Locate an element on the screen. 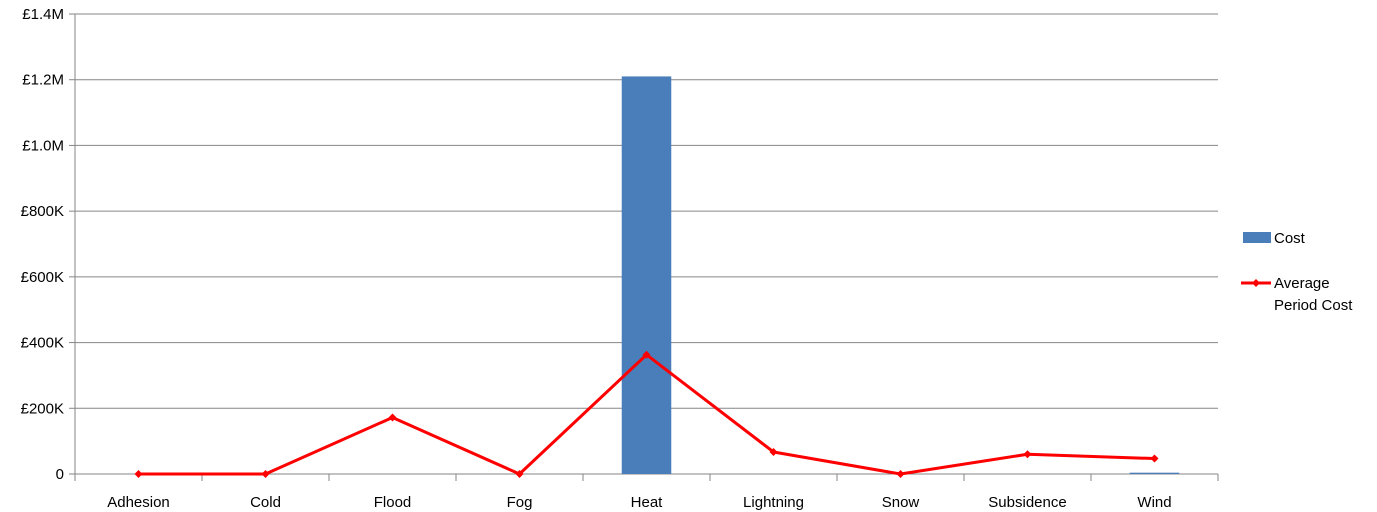 The image size is (1377, 512). y-tick-label: £800K is located at coordinates (42, 211).